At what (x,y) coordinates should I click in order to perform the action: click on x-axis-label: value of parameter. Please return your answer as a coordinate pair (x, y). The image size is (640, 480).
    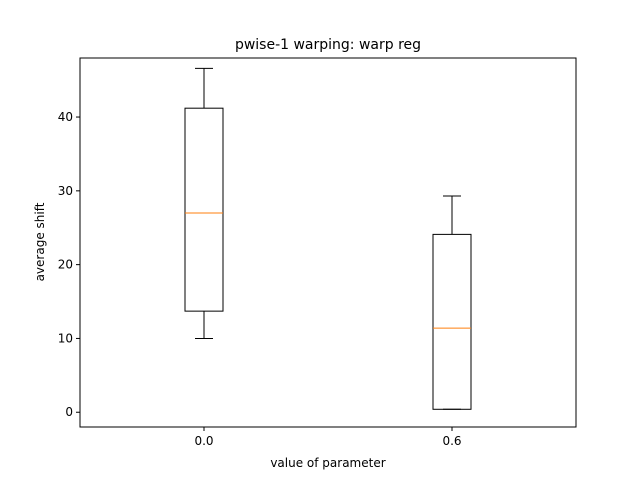
    Looking at the image, I should click on (327, 463).